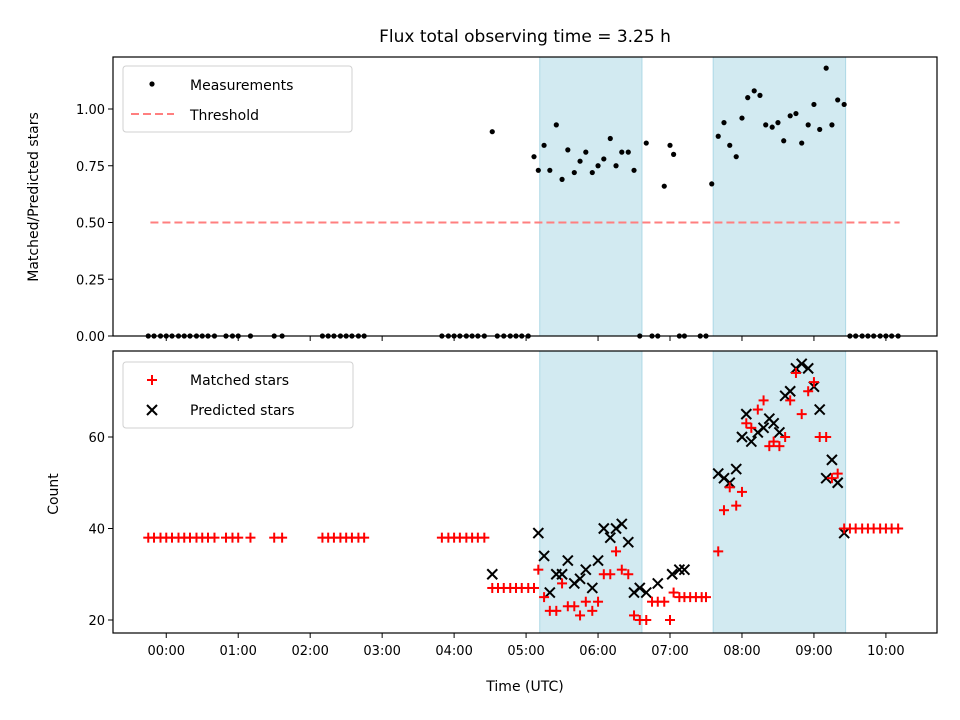  Describe the element at coordinates (525, 37) in the screenshot. I see `chart-title: Flux total observing time = 3.25 h` at that location.